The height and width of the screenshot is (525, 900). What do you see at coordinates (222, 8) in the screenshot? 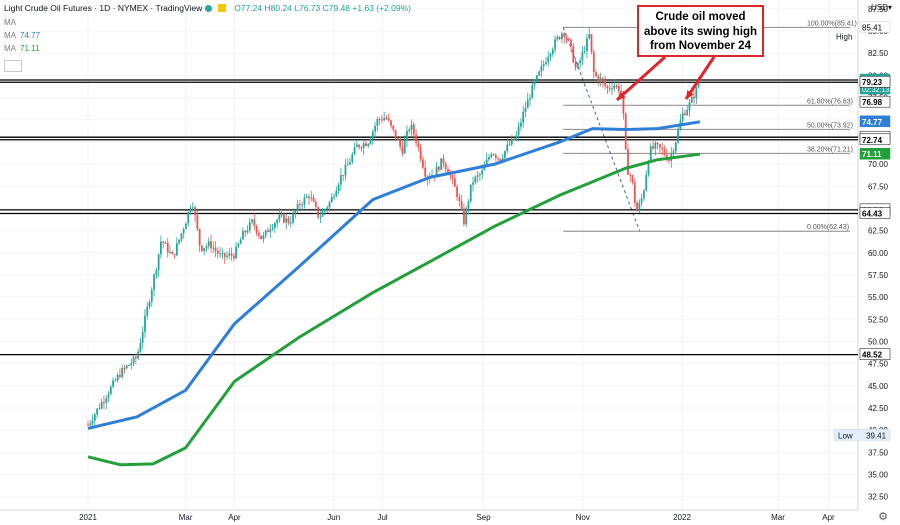
I see `flag-icon` at bounding box center [222, 8].